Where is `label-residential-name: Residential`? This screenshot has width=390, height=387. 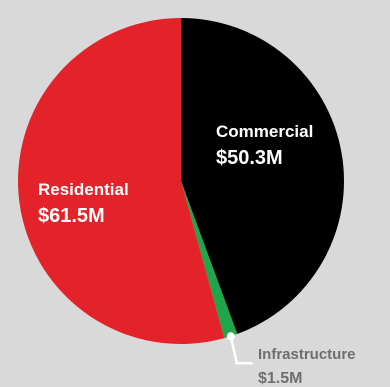 label-residential-name: Residential is located at coordinates (83, 189).